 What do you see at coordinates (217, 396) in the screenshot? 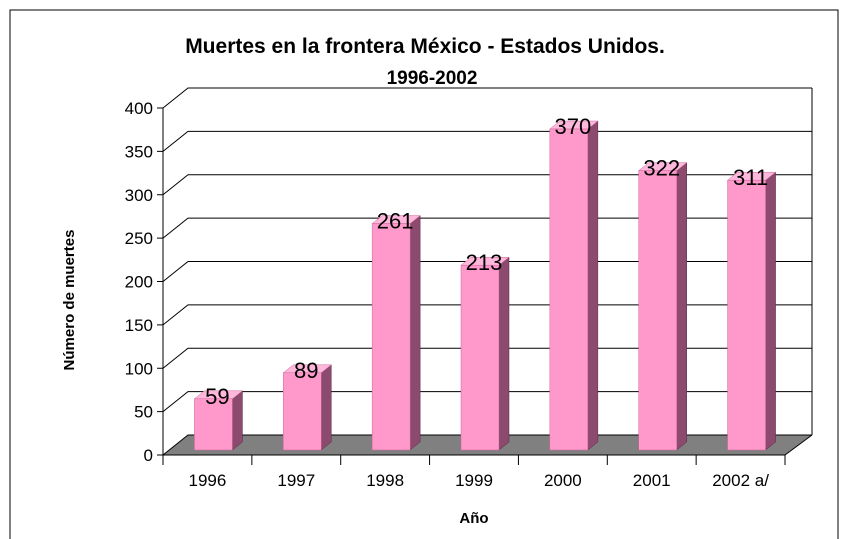
I see `value-label: 59` at bounding box center [217, 396].